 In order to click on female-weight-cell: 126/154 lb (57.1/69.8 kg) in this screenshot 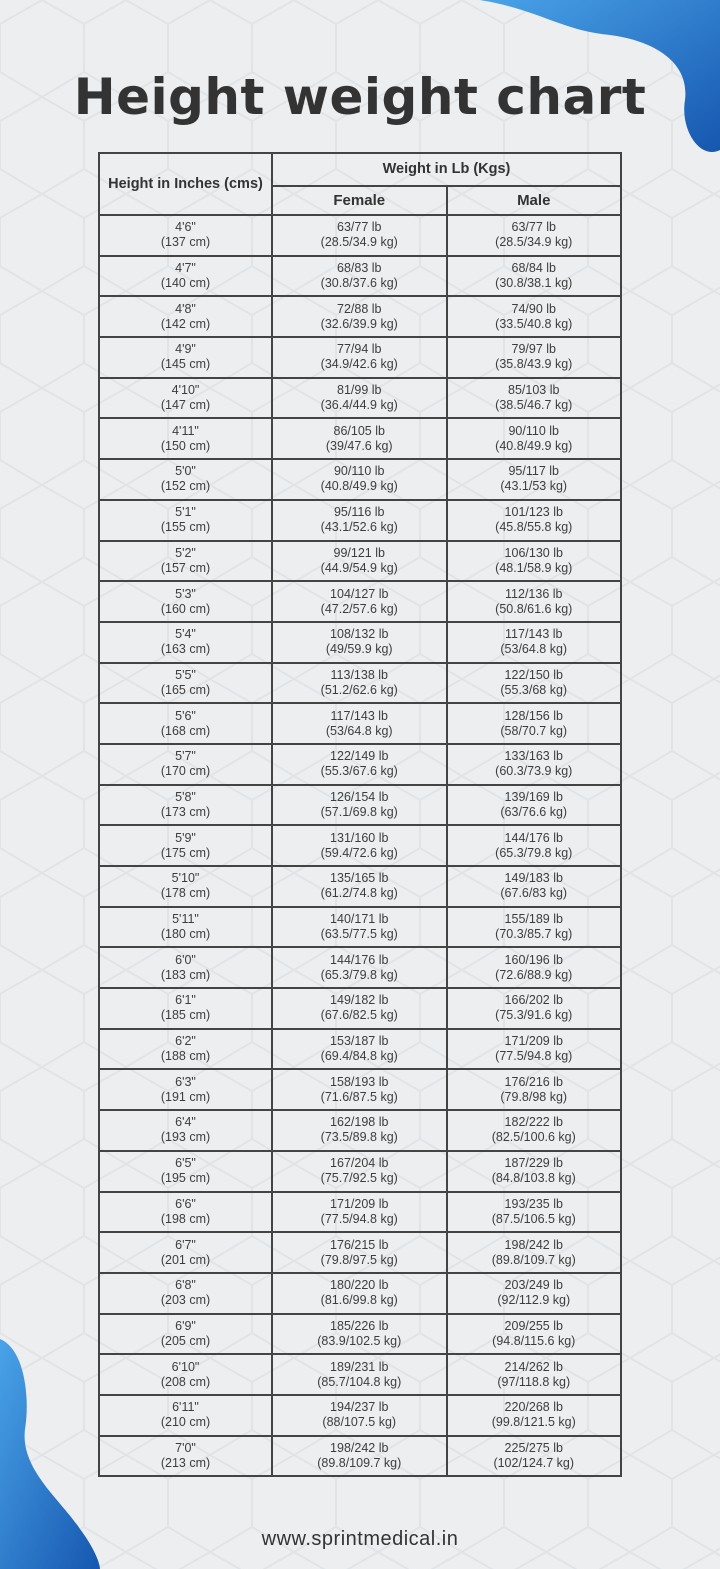, I will do `click(359, 805)`.